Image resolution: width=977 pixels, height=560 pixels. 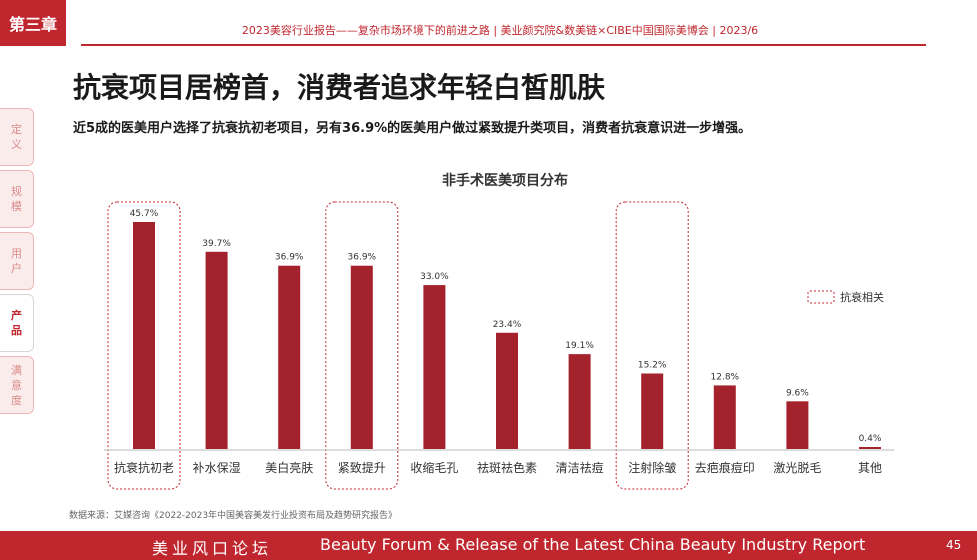 What do you see at coordinates (144, 214) in the screenshot?
I see `bar-value-label: 45.7%` at bounding box center [144, 214].